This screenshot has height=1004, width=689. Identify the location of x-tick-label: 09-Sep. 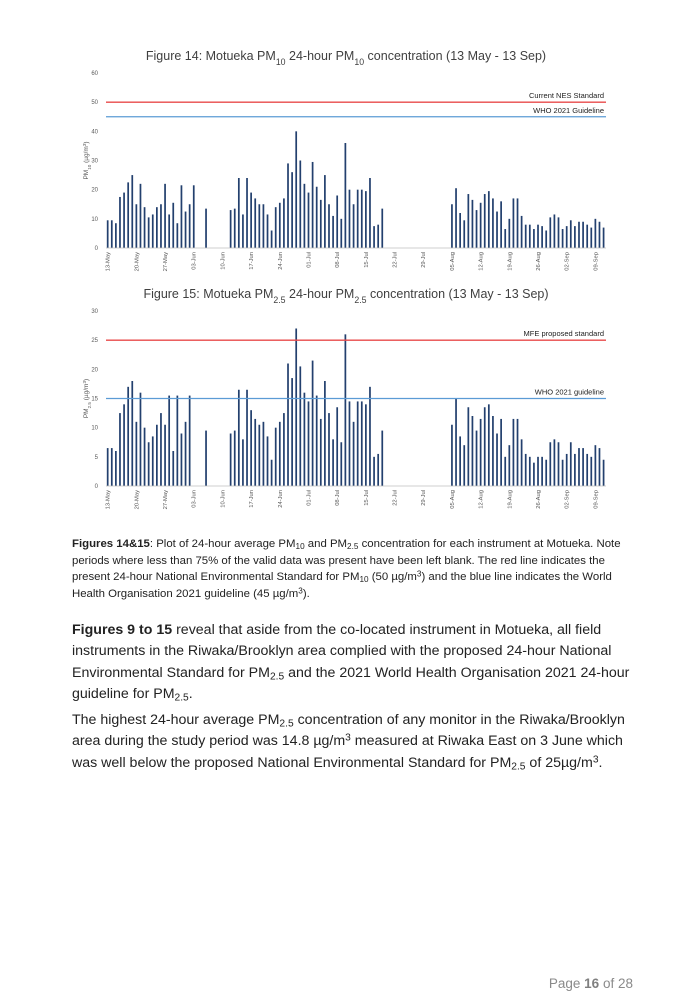
(596, 261).